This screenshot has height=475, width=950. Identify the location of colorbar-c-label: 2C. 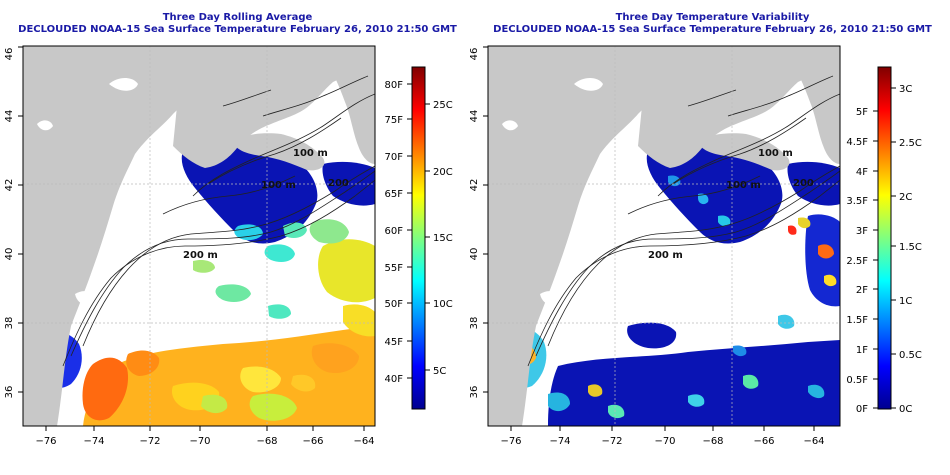
(905, 197).